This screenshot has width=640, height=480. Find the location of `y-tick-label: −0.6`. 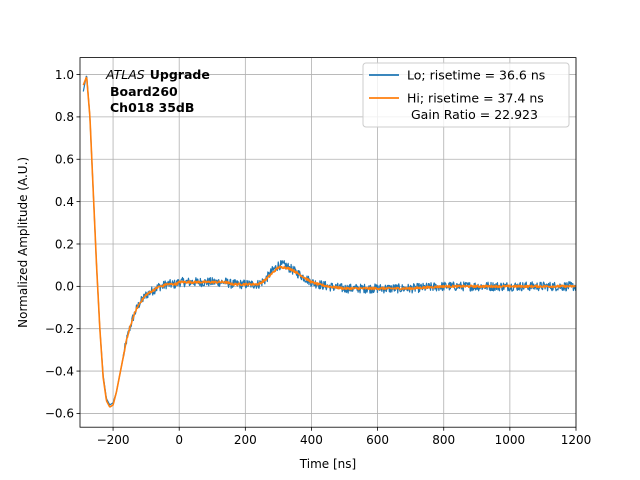

y-tick-label: −0.6 is located at coordinates (59, 414).